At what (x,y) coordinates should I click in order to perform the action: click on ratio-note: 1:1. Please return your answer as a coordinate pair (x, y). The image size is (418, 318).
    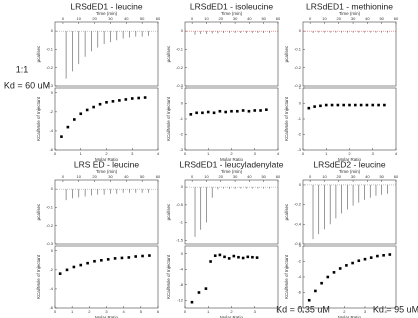
    Looking at the image, I should click on (22, 69).